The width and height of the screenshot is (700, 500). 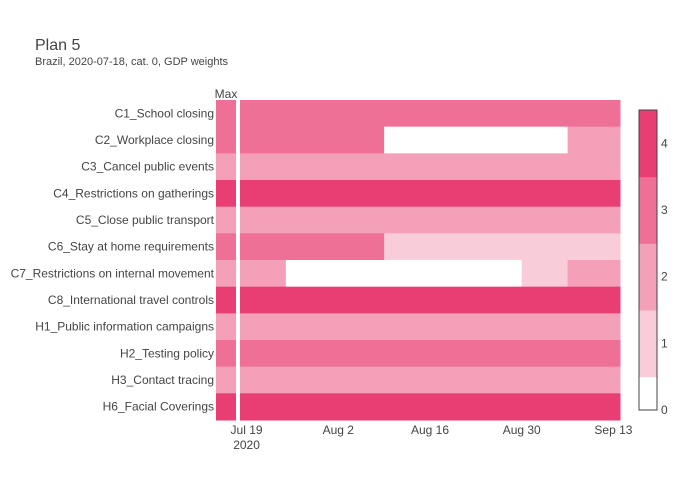 What do you see at coordinates (145, 220) in the screenshot?
I see `row-label: C5_Close public transport` at bounding box center [145, 220].